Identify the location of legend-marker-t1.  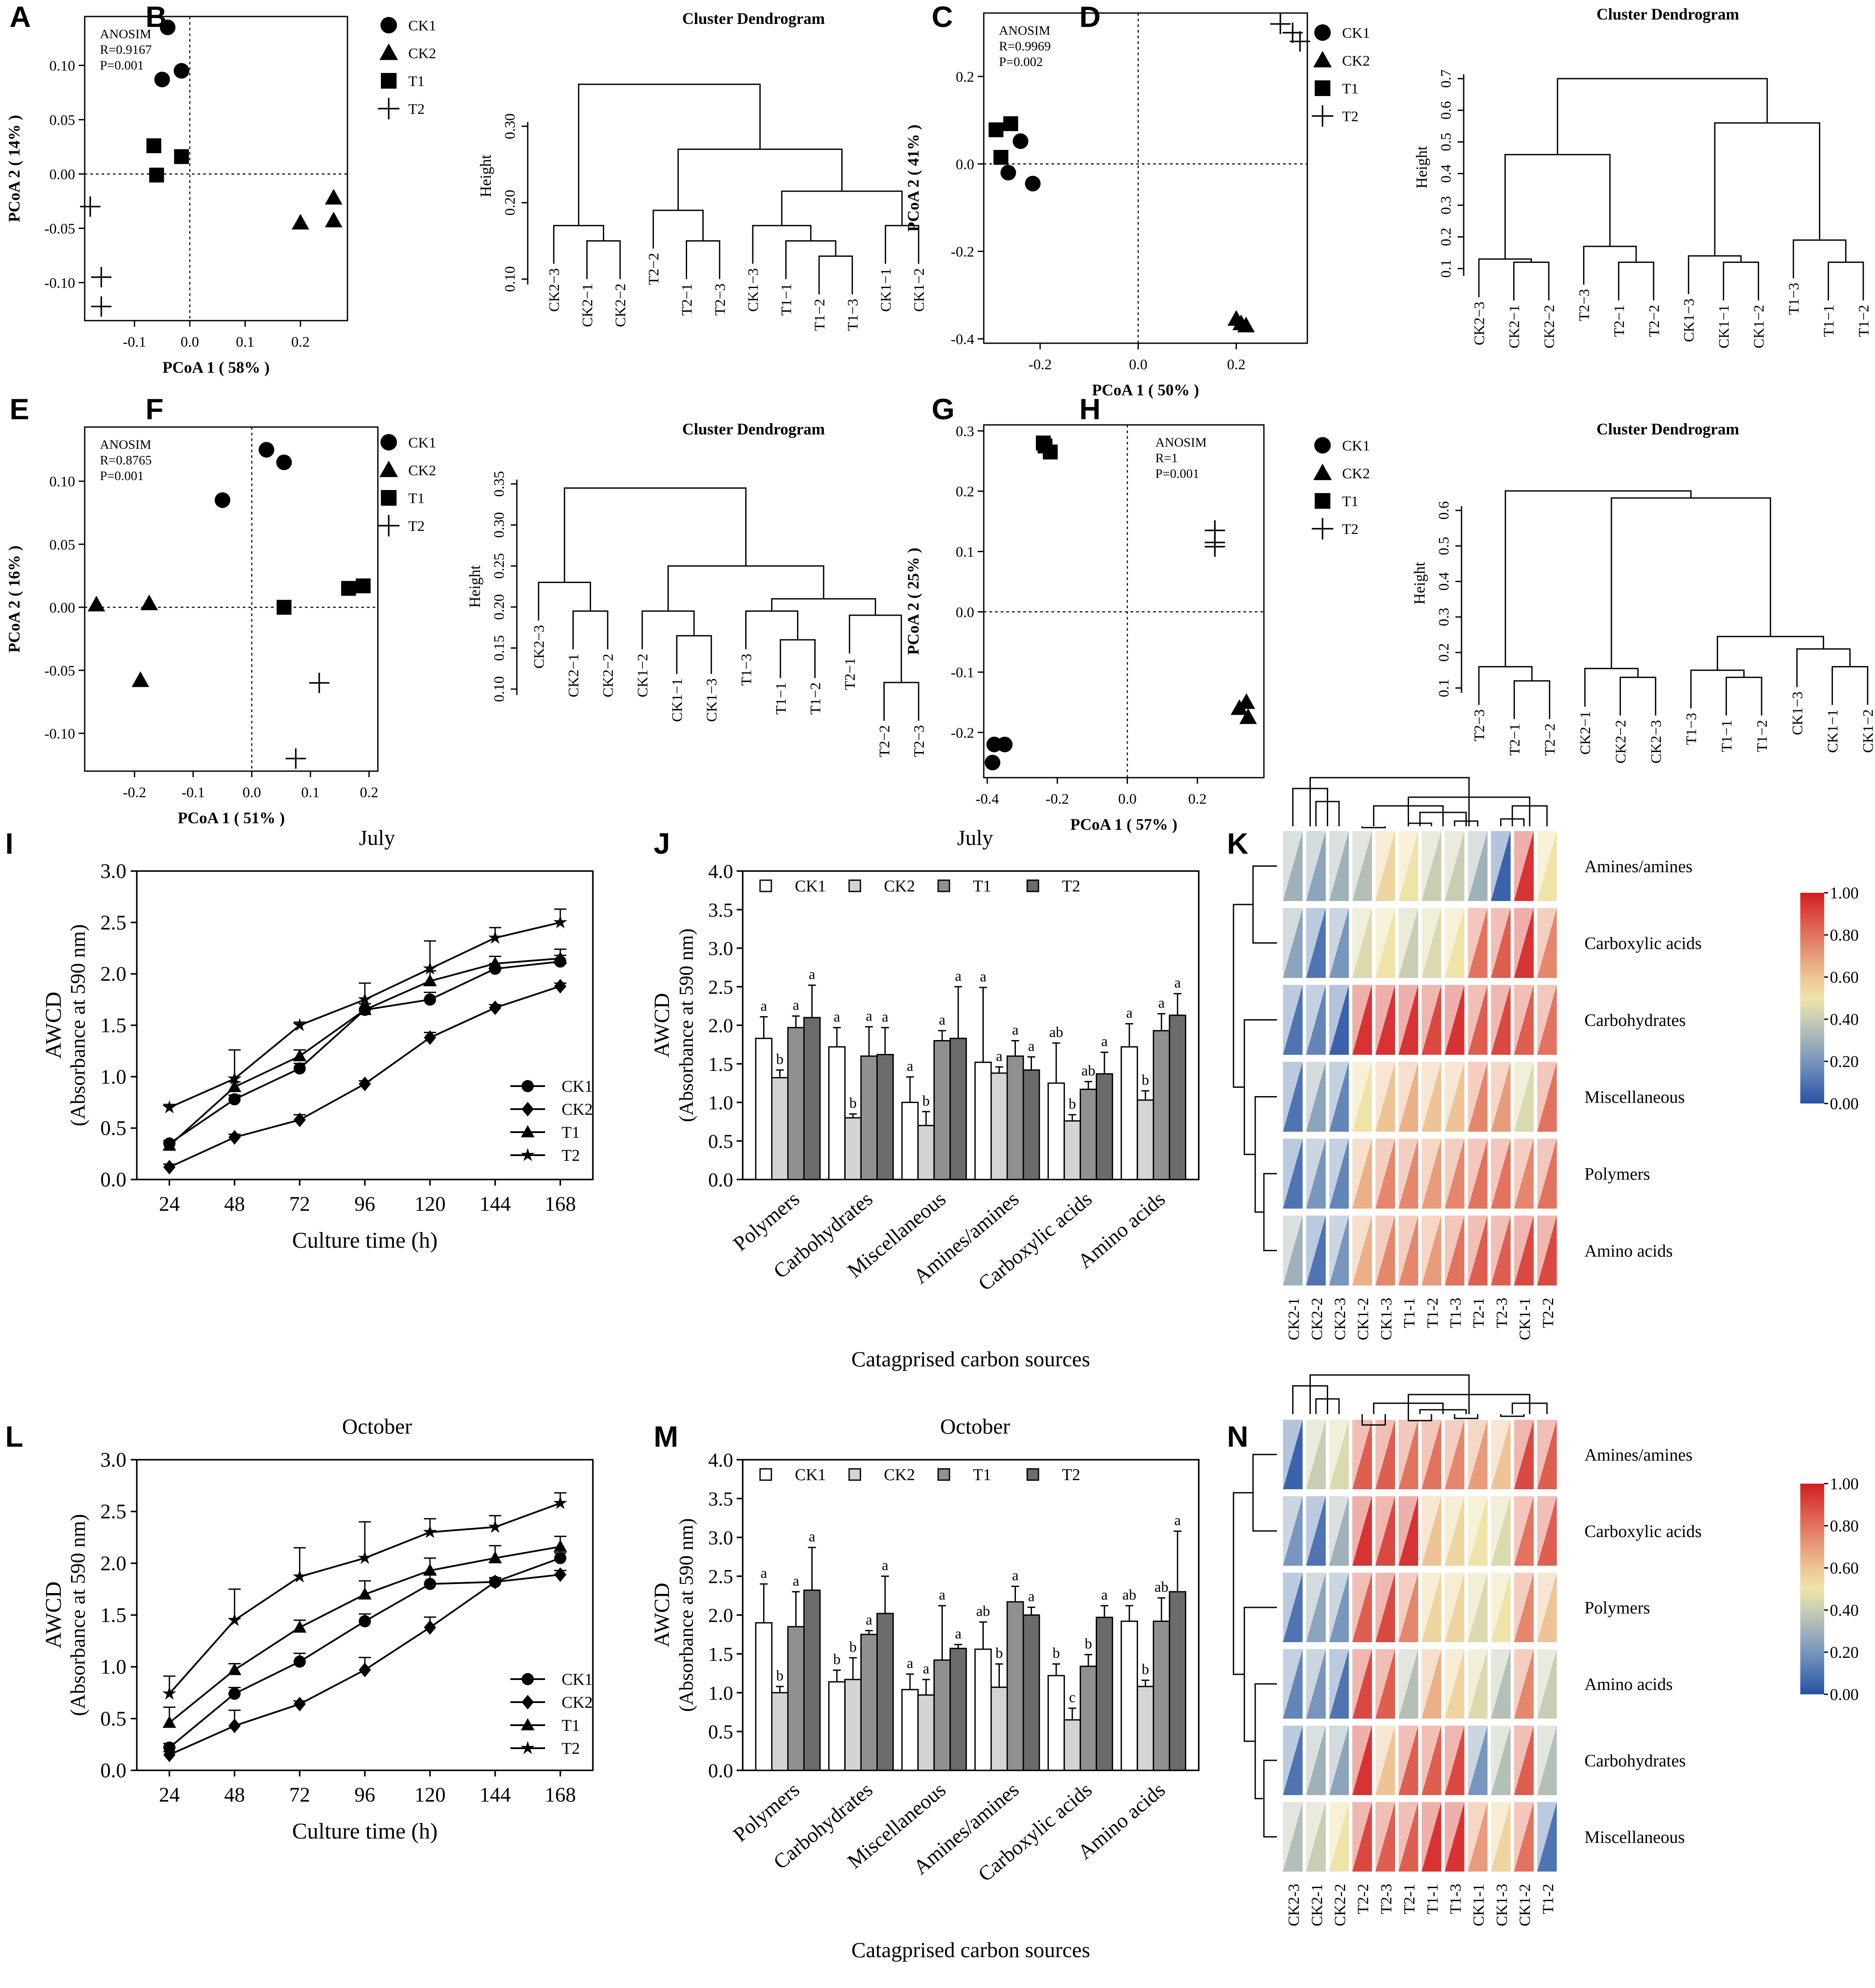
(388, 498).